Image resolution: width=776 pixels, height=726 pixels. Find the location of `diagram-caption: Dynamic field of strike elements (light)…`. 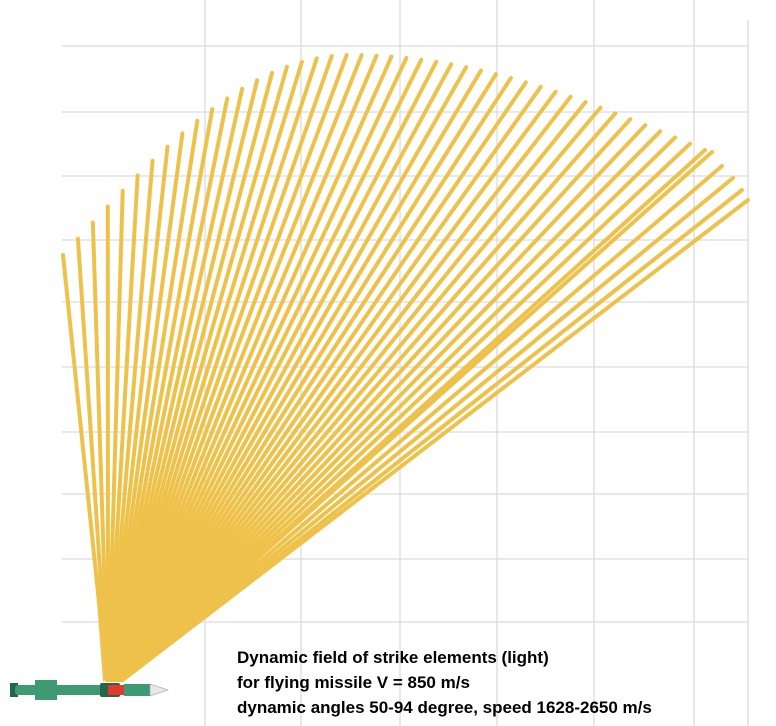

diagram-caption: Dynamic field of strike elements (light)… is located at coordinates (444, 682).